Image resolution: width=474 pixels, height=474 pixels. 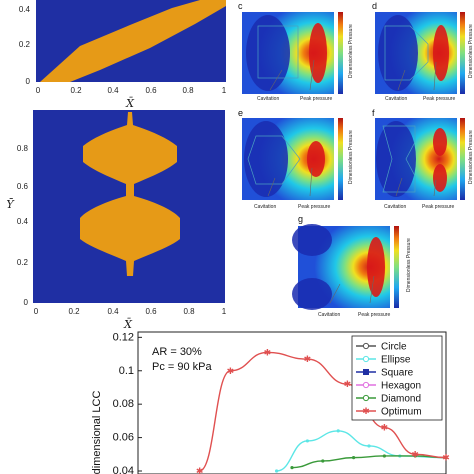 What do you see at coordinates (240, 113) in the screenshot?
I see `contour-panel-letter: e` at bounding box center [240, 113].